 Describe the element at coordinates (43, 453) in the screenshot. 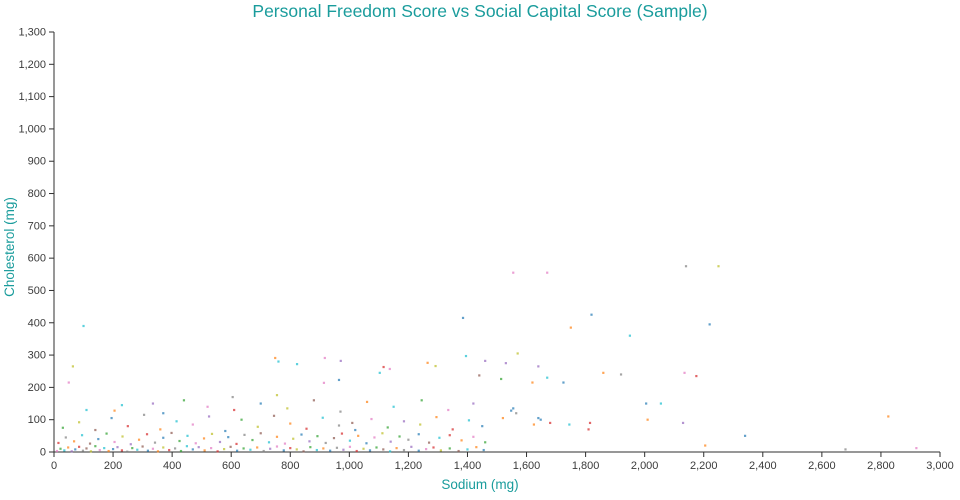

I see `y-tick-label: 0` at that location.